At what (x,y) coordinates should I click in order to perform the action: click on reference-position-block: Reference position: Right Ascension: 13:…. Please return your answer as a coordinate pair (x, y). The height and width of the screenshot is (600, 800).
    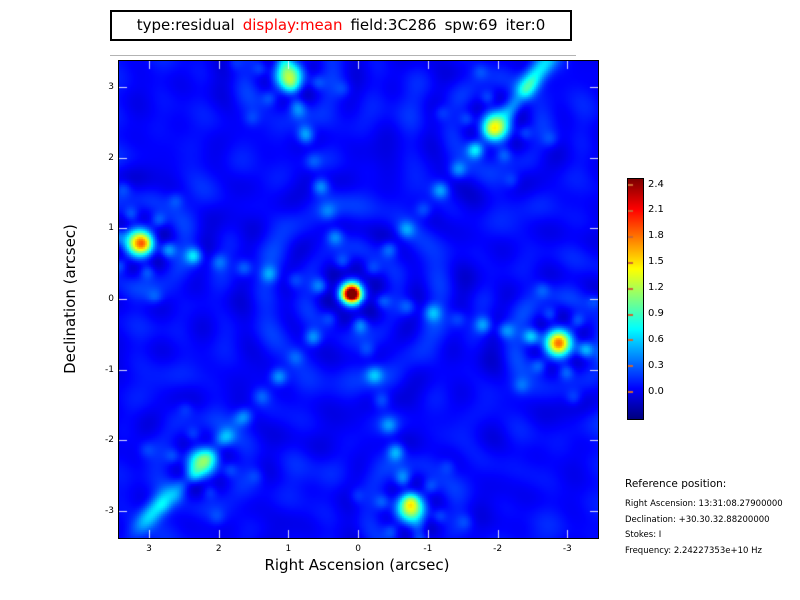
    Looking at the image, I should click on (711, 518).